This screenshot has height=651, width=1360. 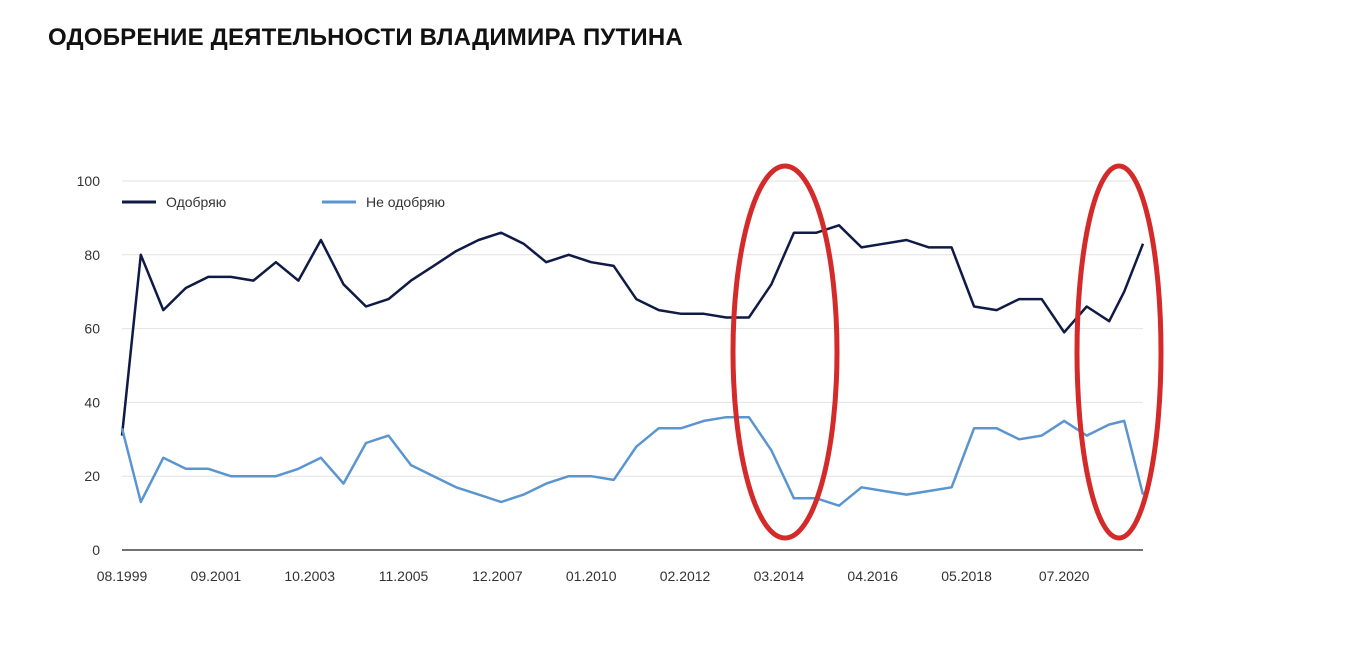 I want to click on x-tick-label: 04.2016, so click(x=872, y=576).